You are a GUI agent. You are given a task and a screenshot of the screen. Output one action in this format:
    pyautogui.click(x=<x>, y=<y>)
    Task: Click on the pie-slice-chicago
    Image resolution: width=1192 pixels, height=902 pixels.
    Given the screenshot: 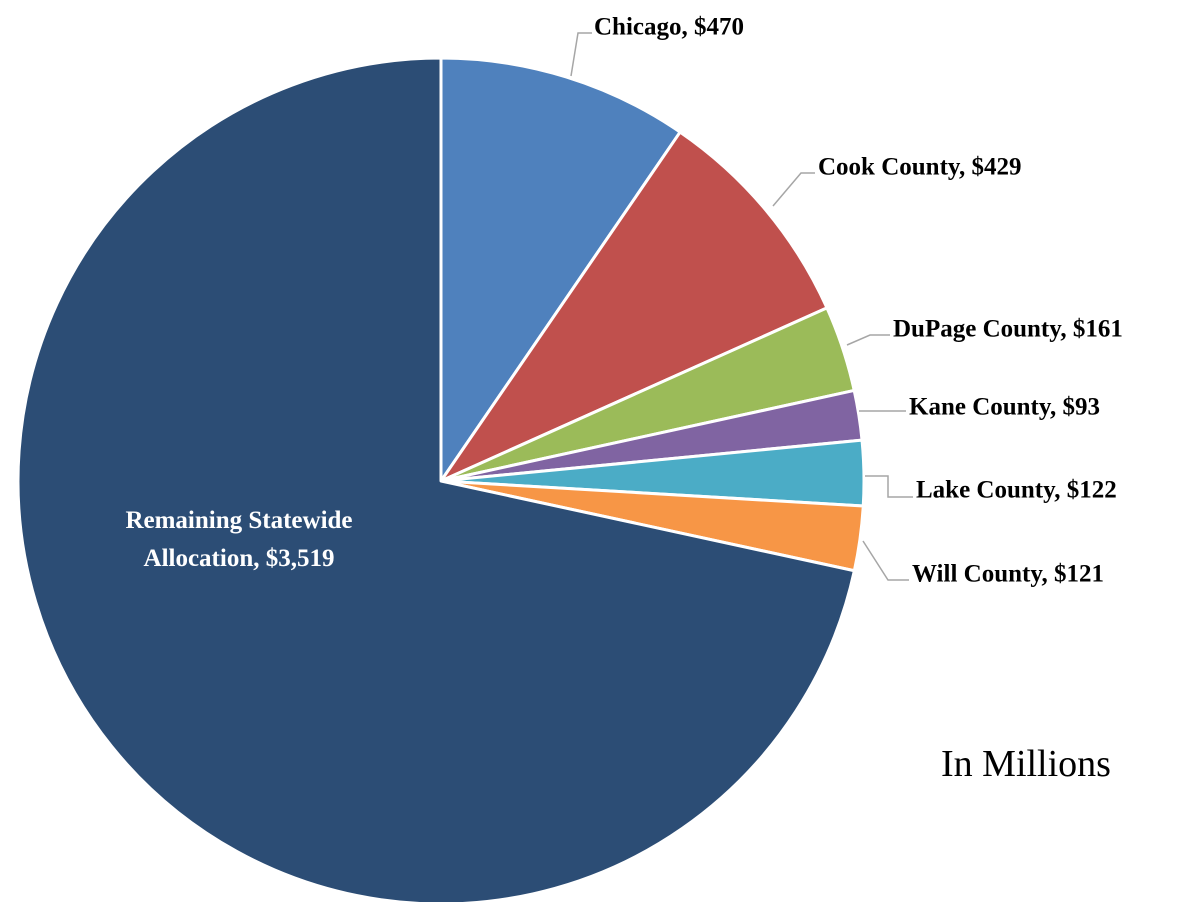 What is the action you would take?
    pyautogui.click(x=560, y=269)
    